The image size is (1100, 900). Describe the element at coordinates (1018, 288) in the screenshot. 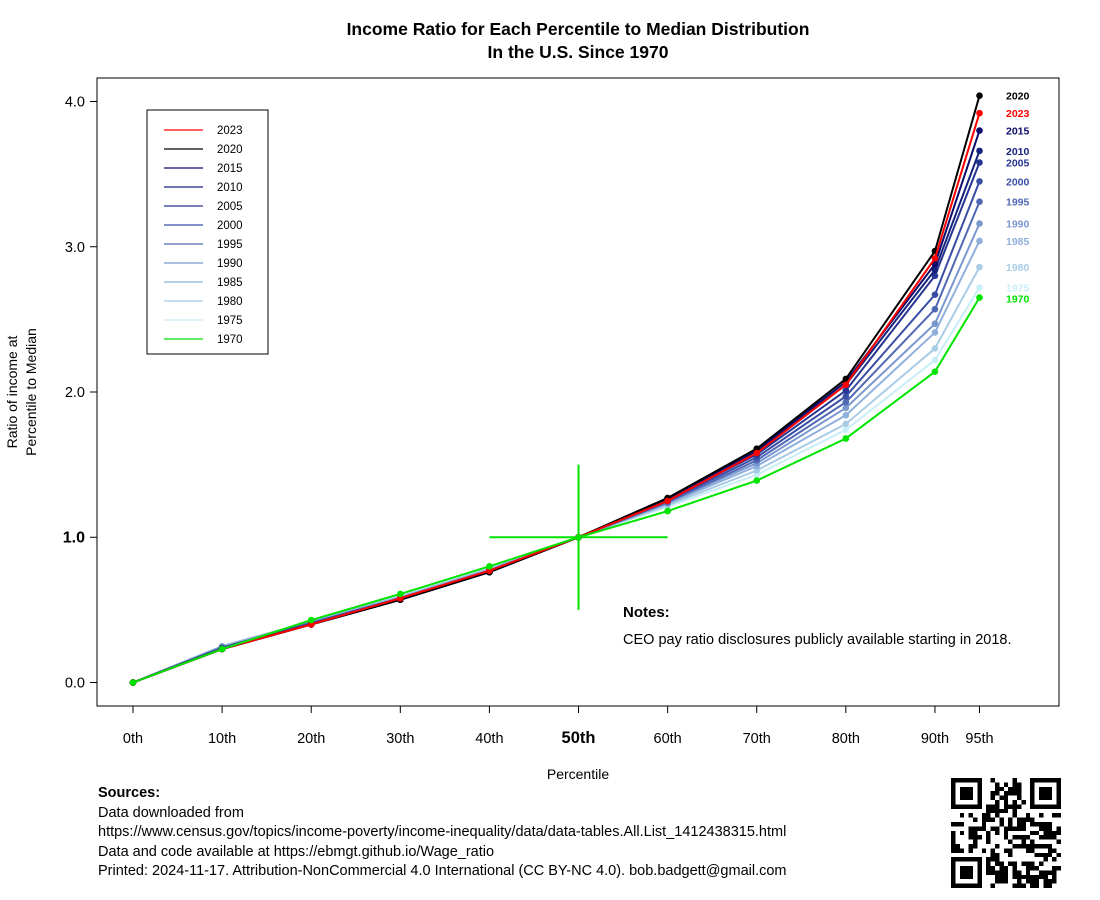

I see `end-label-1975: 1975` at that location.